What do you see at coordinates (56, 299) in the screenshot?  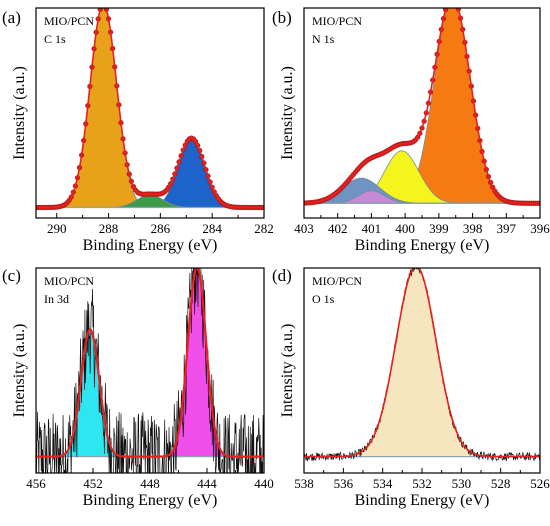 I see `panel-annotation: In 3d` at bounding box center [56, 299].